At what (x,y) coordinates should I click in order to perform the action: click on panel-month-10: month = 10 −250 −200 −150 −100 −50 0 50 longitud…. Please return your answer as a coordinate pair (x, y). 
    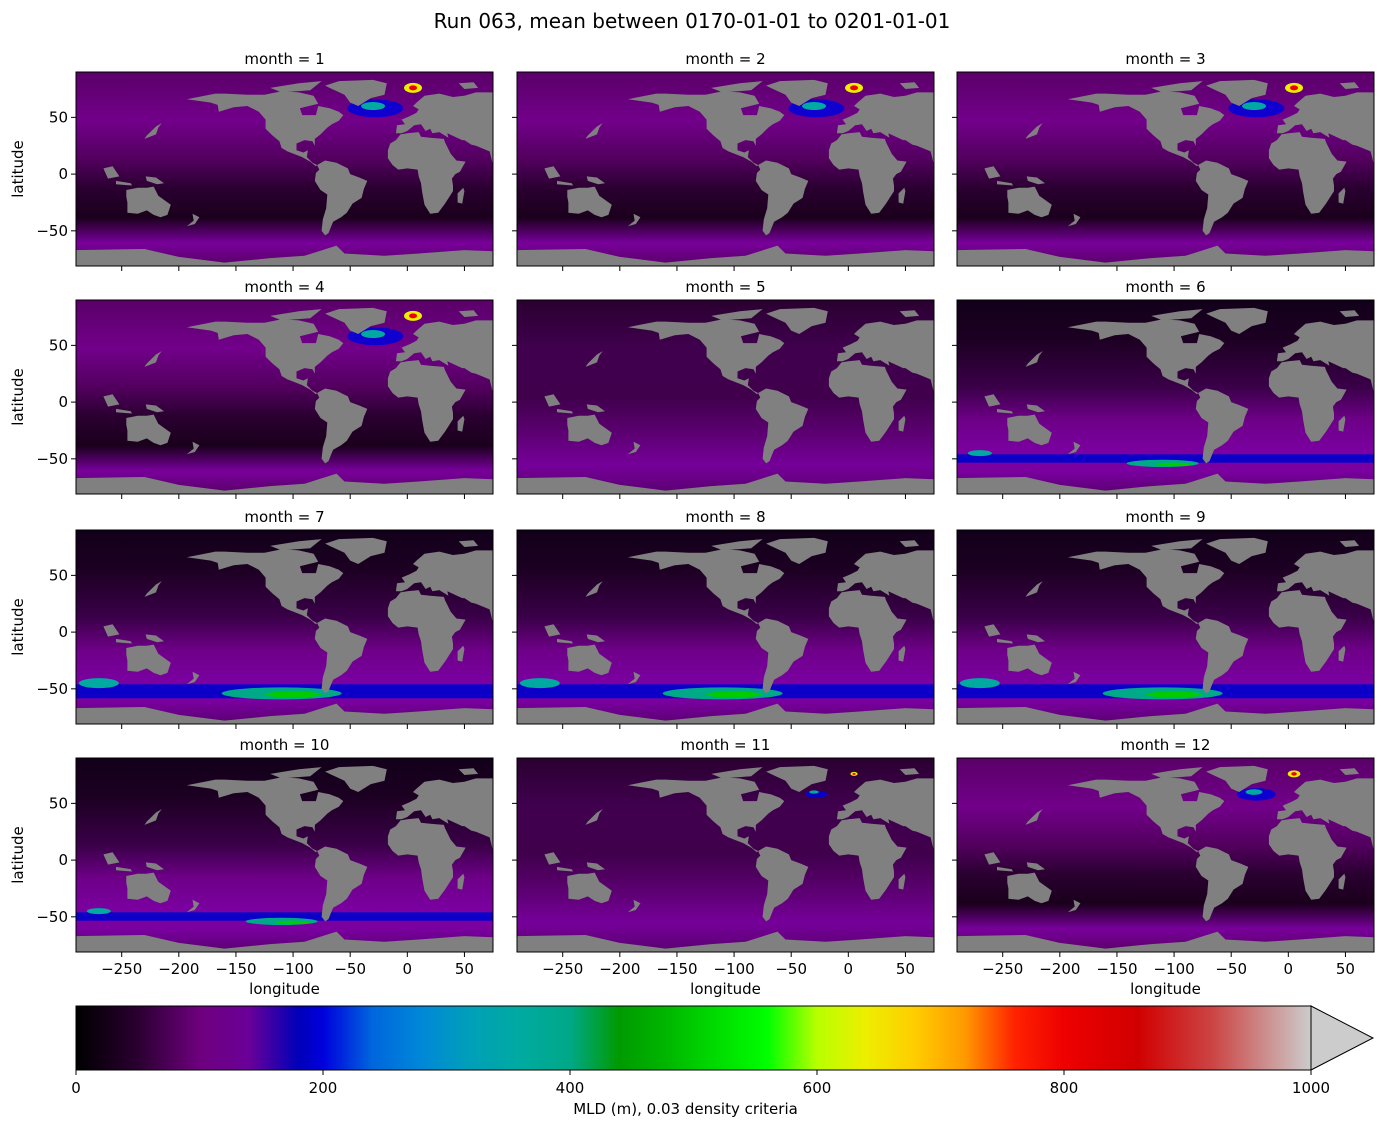
    Looking at the image, I should click on (251, 867).